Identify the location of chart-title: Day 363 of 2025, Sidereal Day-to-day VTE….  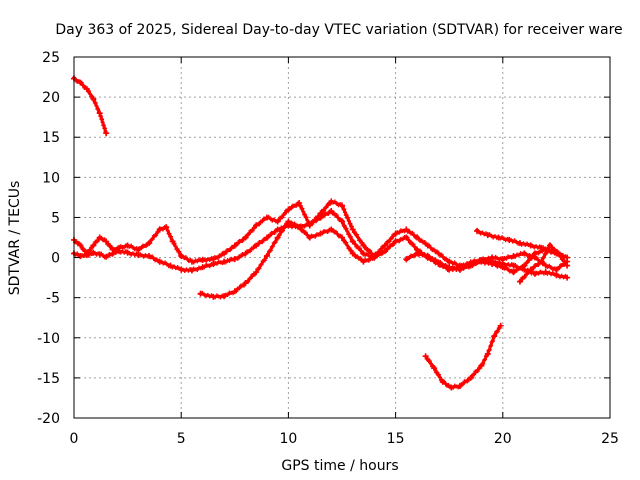
(338, 30).